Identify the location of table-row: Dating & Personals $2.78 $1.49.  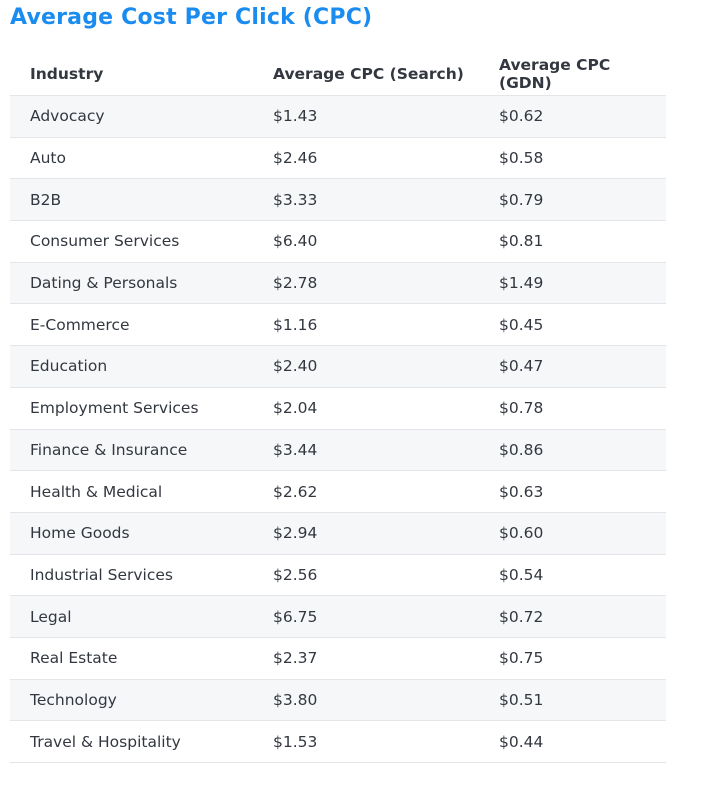
(338, 283).